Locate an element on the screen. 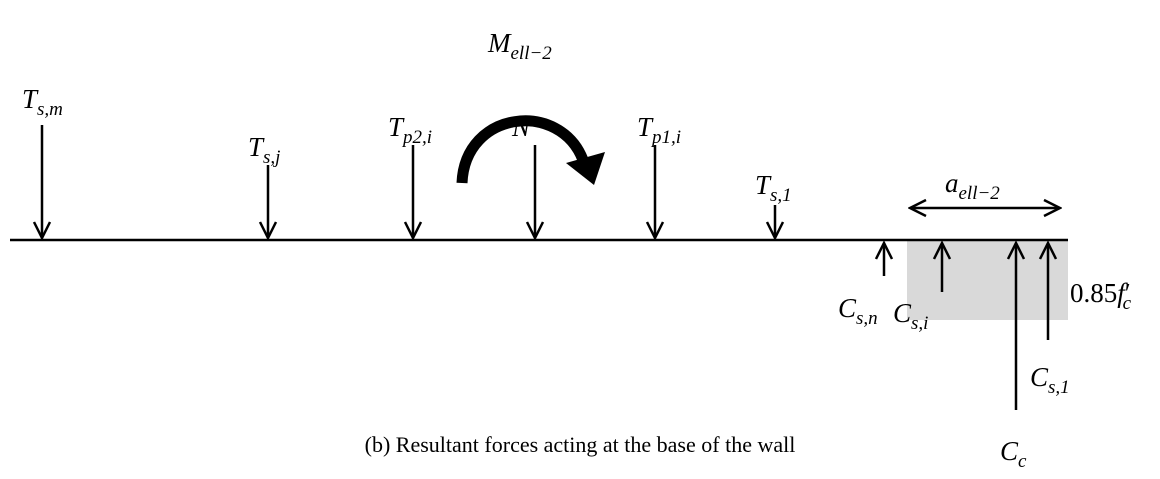  compression-arrows is located at coordinates (966, 326).